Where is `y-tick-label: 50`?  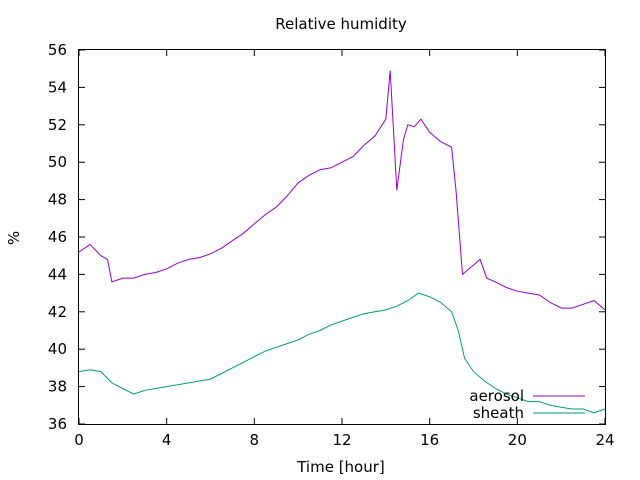 y-tick-label: 50 is located at coordinates (57, 162).